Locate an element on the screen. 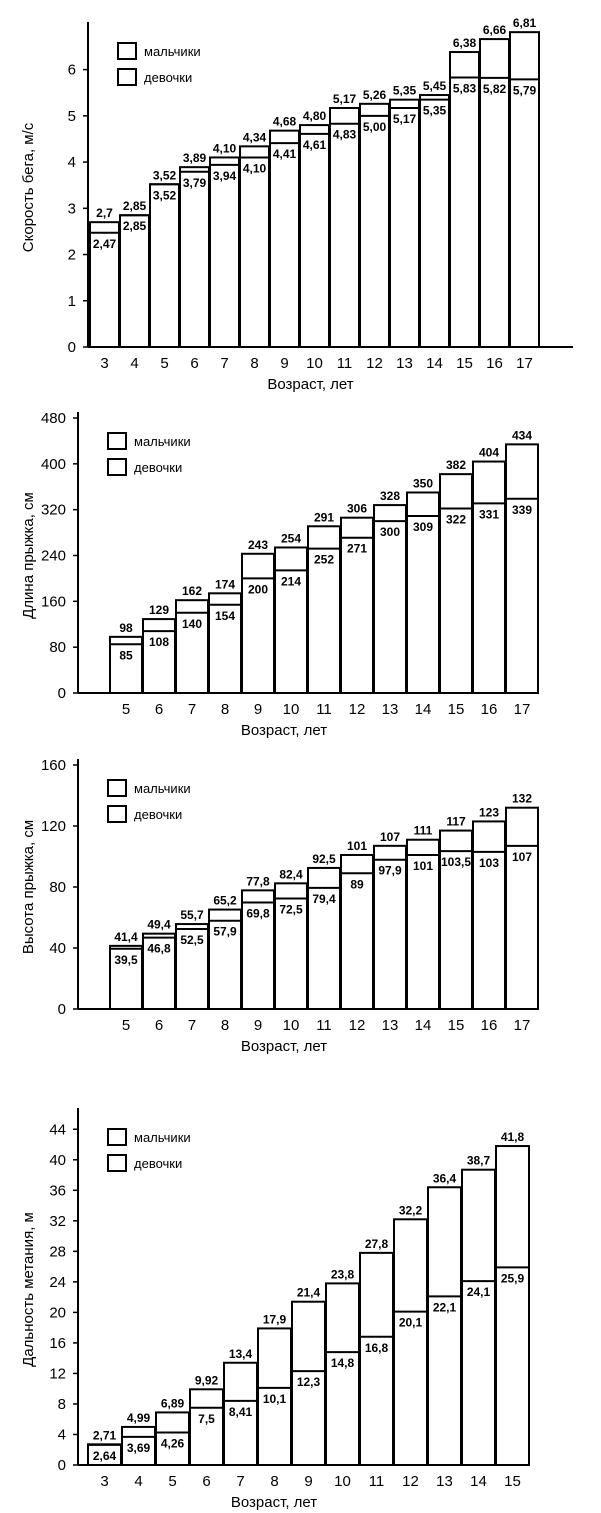  data-label-boys: 6,81 is located at coordinates (525, 23).